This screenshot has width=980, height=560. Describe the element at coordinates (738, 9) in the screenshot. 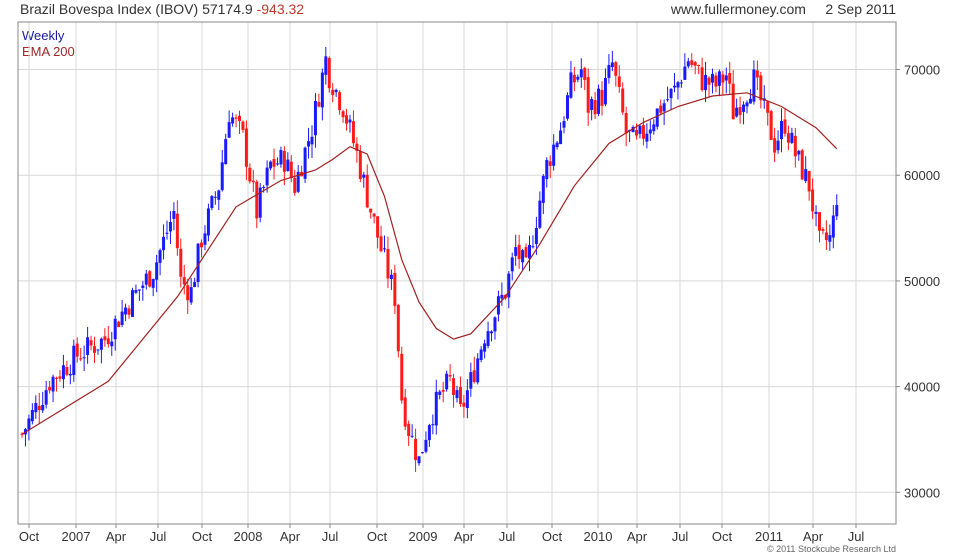

I see `site-url: www.fullermoney.com` at that location.